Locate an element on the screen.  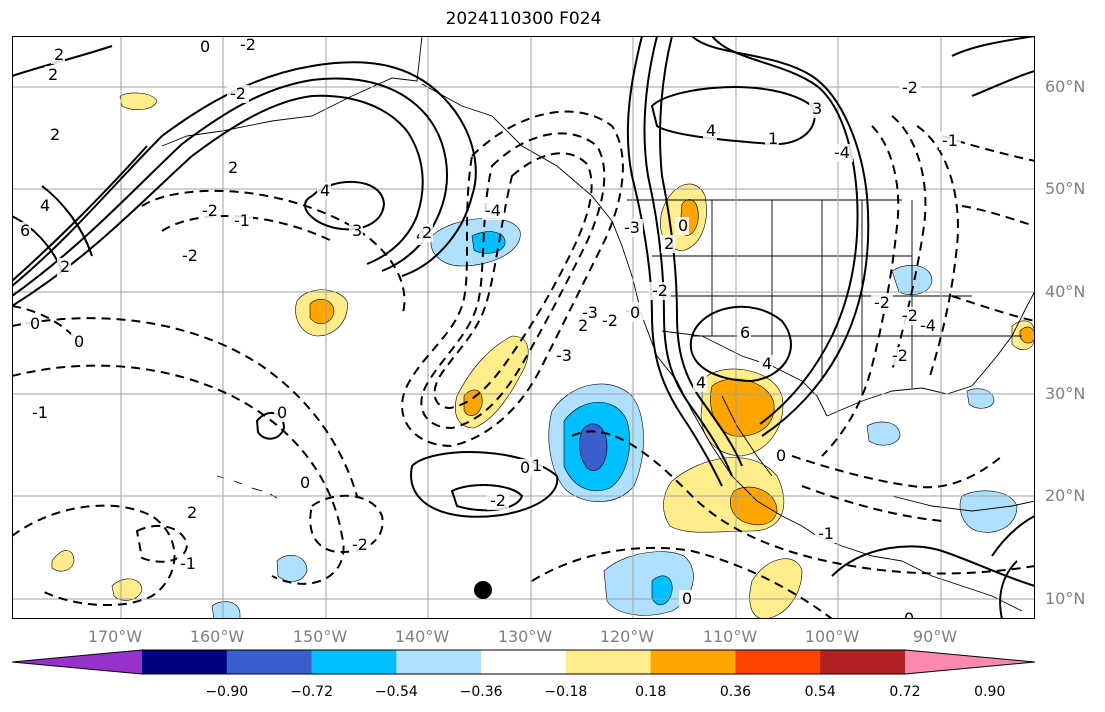
lat-label-10n: 10°N is located at coordinates (1065, 598).